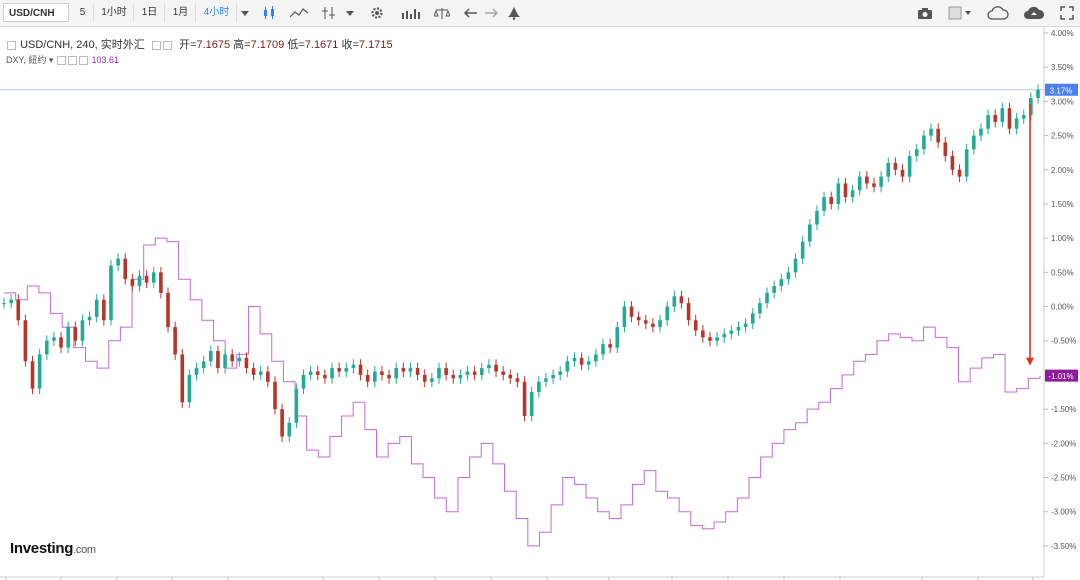 The width and height of the screenshot is (1080, 580). Describe the element at coordinates (960, 13) in the screenshot. I see `color-icon` at that location.